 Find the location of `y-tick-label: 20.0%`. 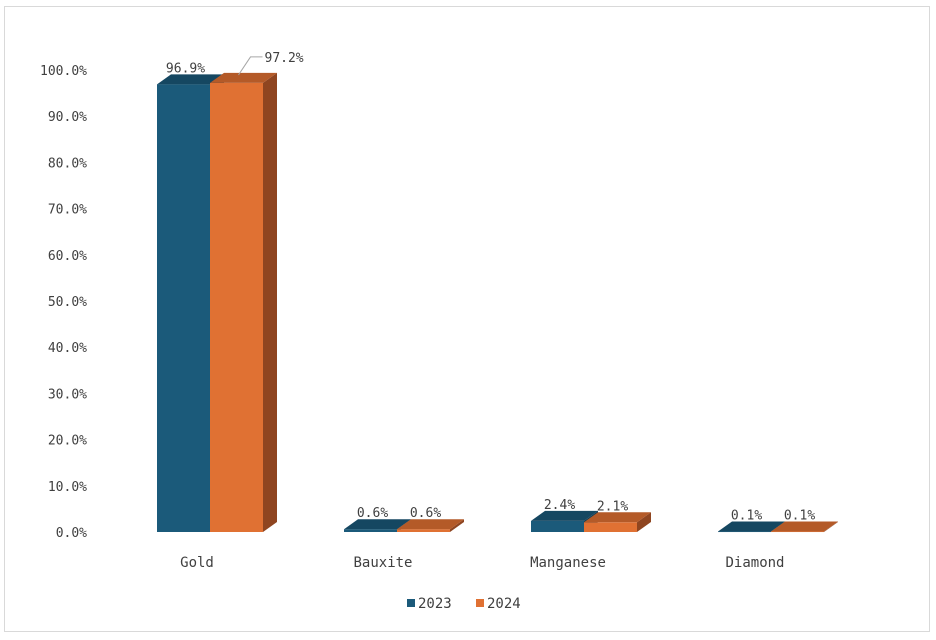

y-tick-label: 20.0% is located at coordinates (67, 441).